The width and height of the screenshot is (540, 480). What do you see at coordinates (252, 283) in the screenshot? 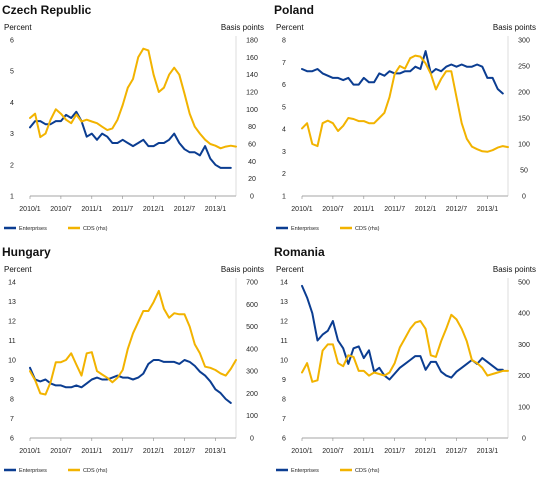
I see `right-tick-label: 700` at bounding box center [252, 283].